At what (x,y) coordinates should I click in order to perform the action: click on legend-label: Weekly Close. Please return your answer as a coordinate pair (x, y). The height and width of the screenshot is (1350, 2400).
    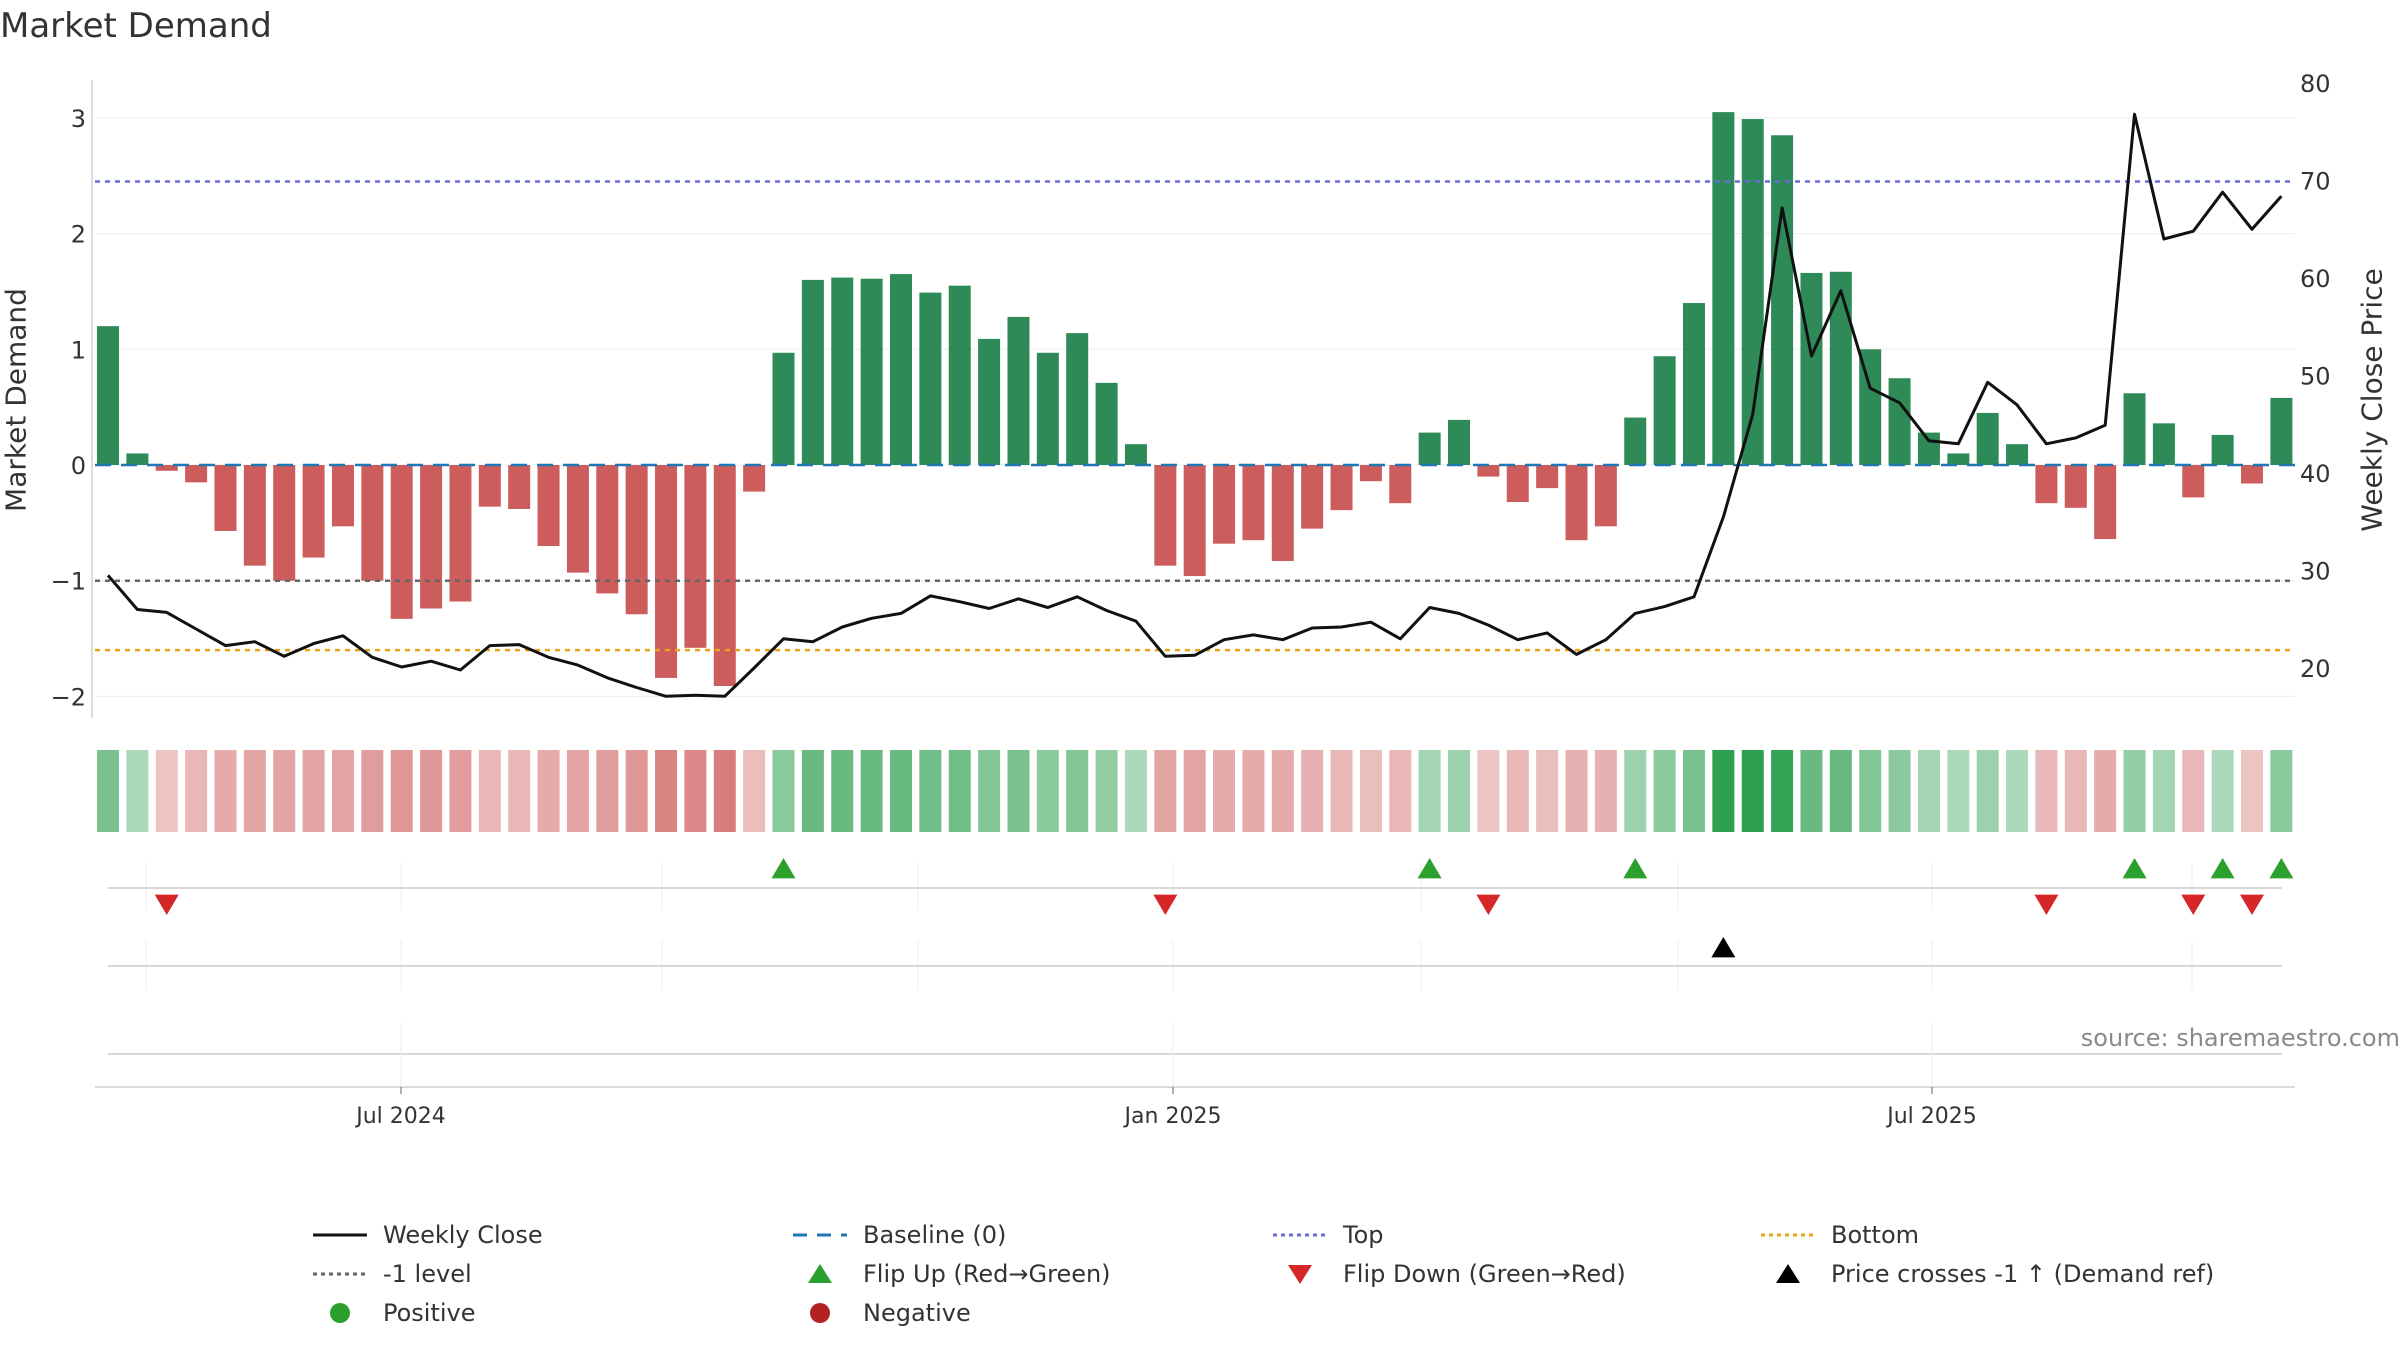
    Looking at the image, I should click on (463, 1235).